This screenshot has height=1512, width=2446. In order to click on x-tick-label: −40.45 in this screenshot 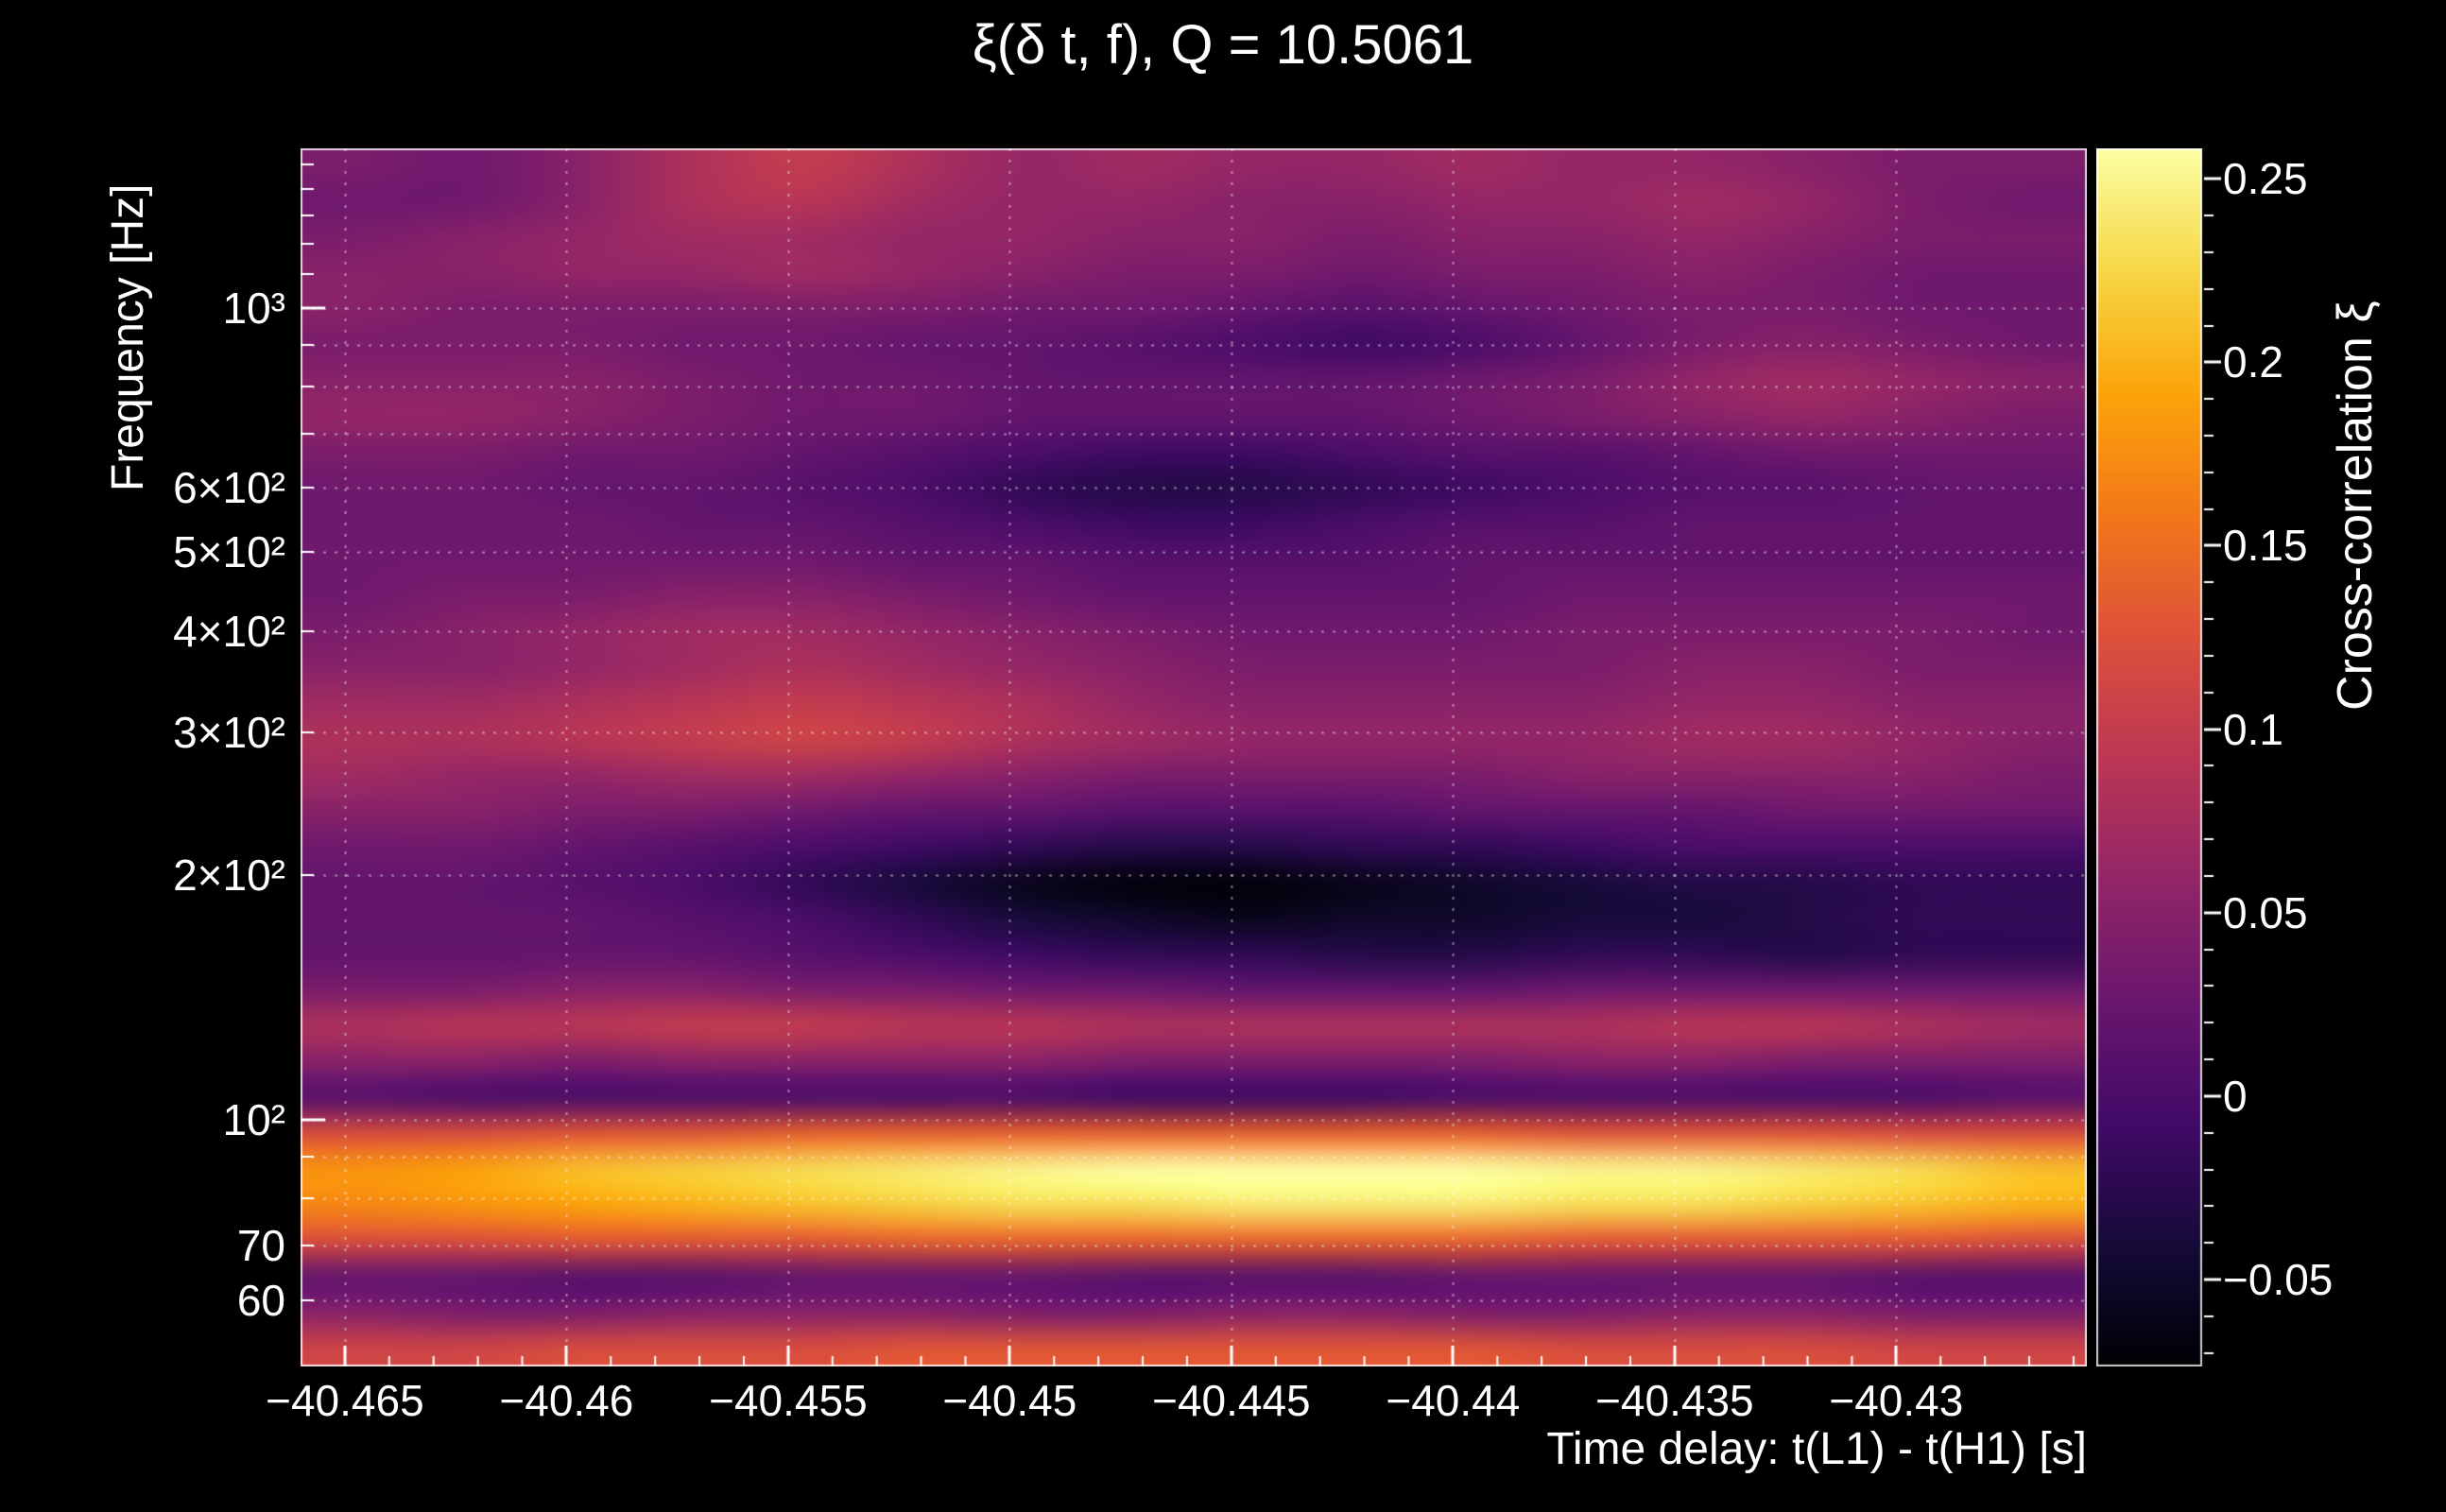, I will do `click(1009, 1400)`.